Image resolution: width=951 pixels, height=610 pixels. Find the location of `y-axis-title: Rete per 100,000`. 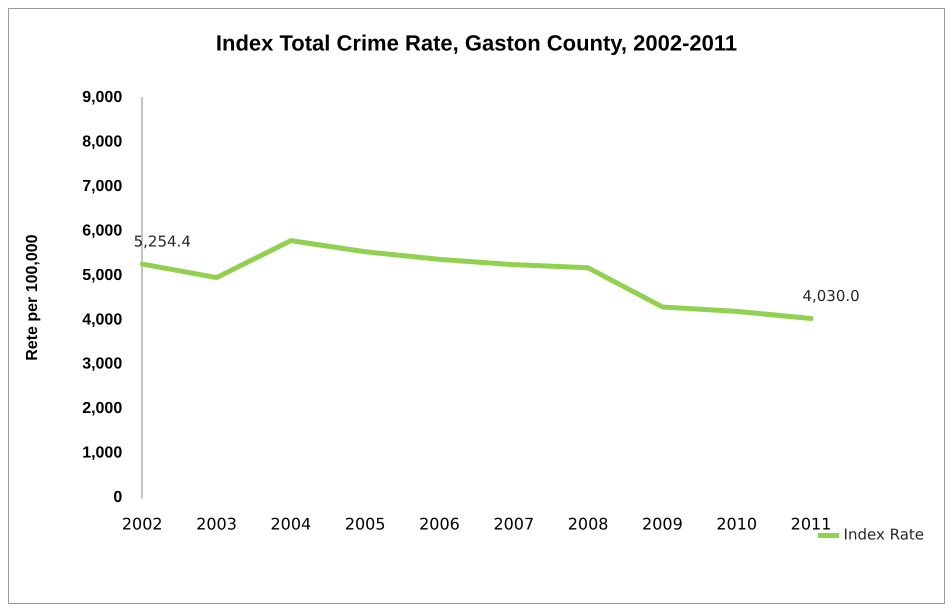

y-axis-title: Rete per 100,000 is located at coordinates (33, 297).